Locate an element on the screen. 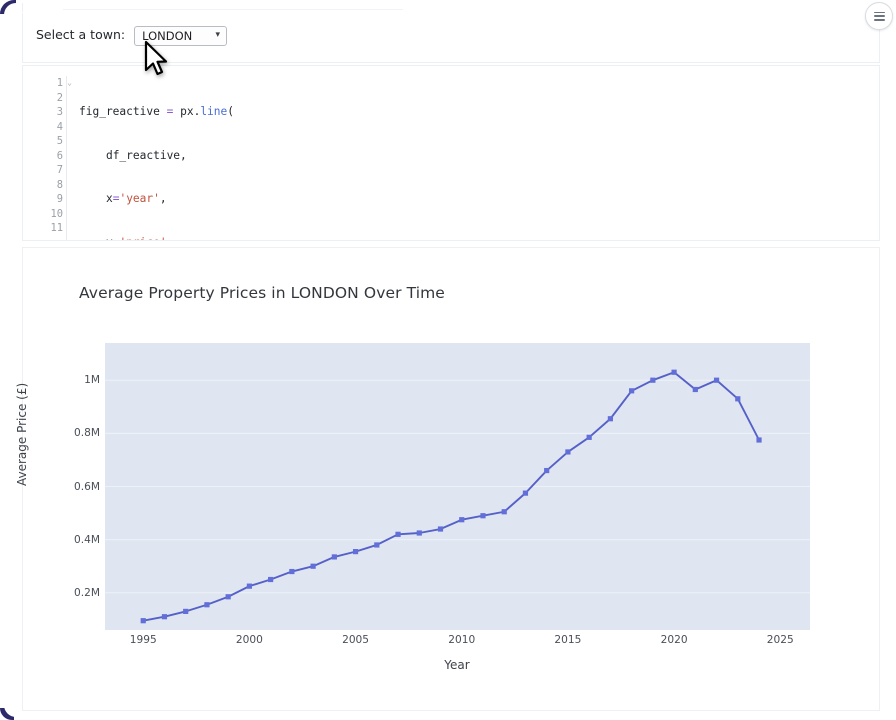  line-number: 1 ⌄ is located at coordinates (47, 83).